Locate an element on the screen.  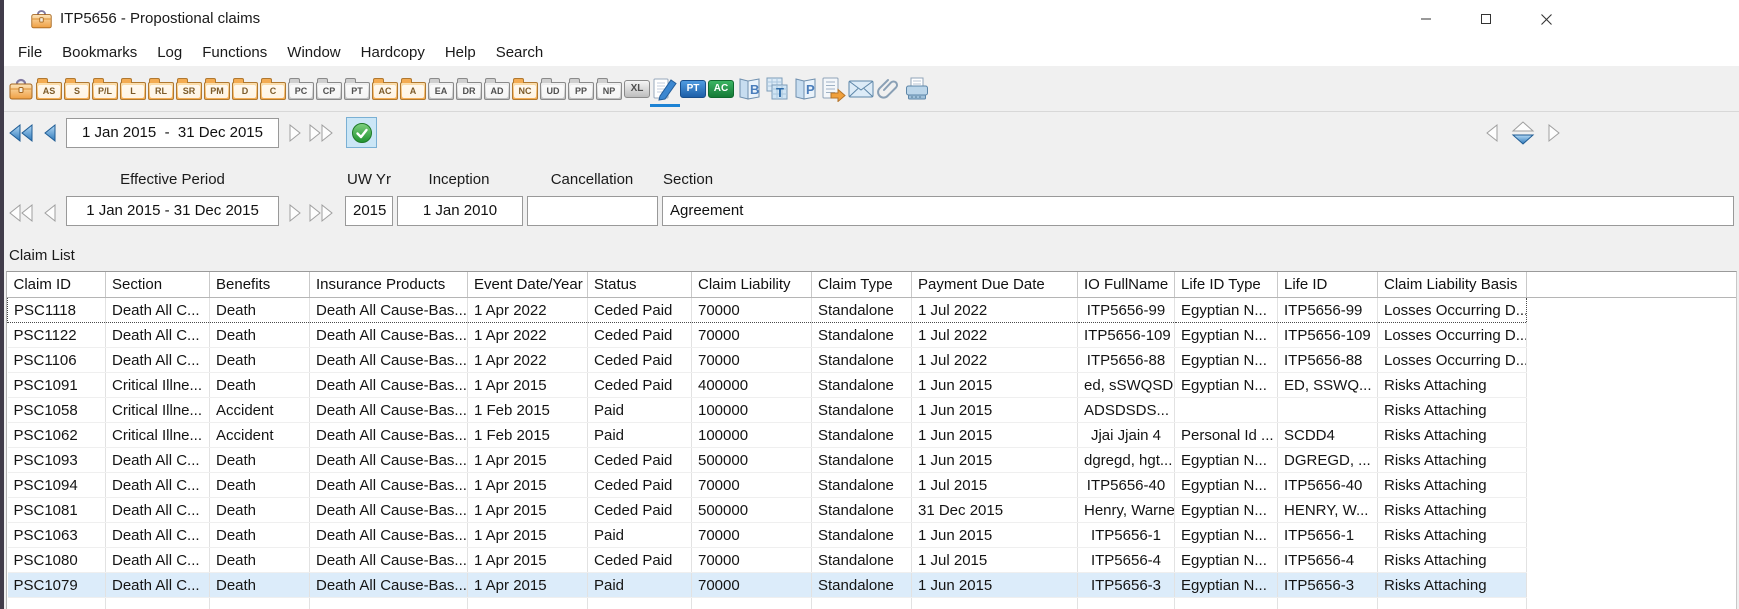
toolbar-folder-cp: CP is located at coordinates (329, 89).